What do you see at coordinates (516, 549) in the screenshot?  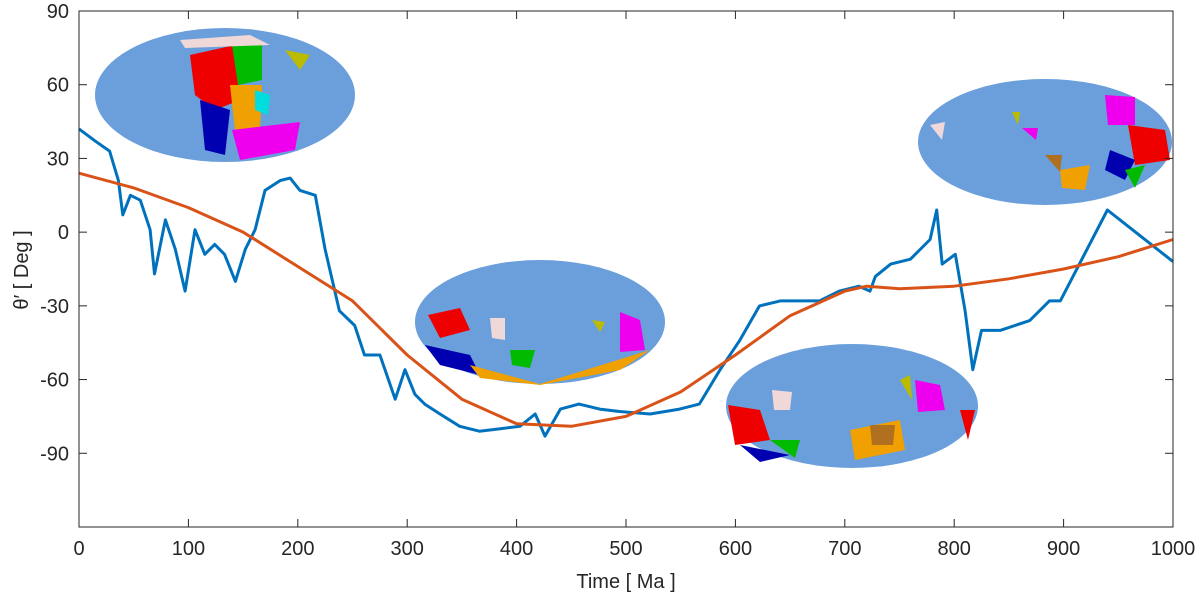 I see `x-tick-label: 400` at bounding box center [516, 549].